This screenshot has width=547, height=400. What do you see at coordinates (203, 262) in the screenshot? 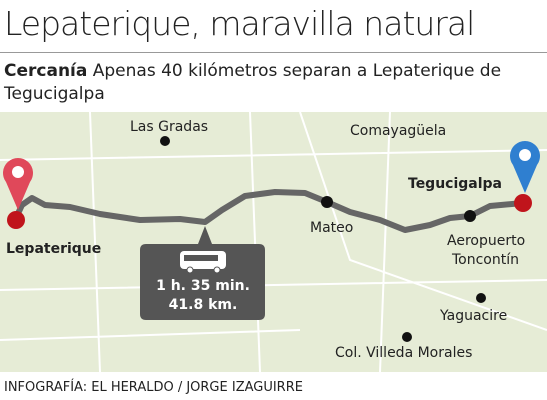
I see `bus-icon` at bounding box center [203, 262].